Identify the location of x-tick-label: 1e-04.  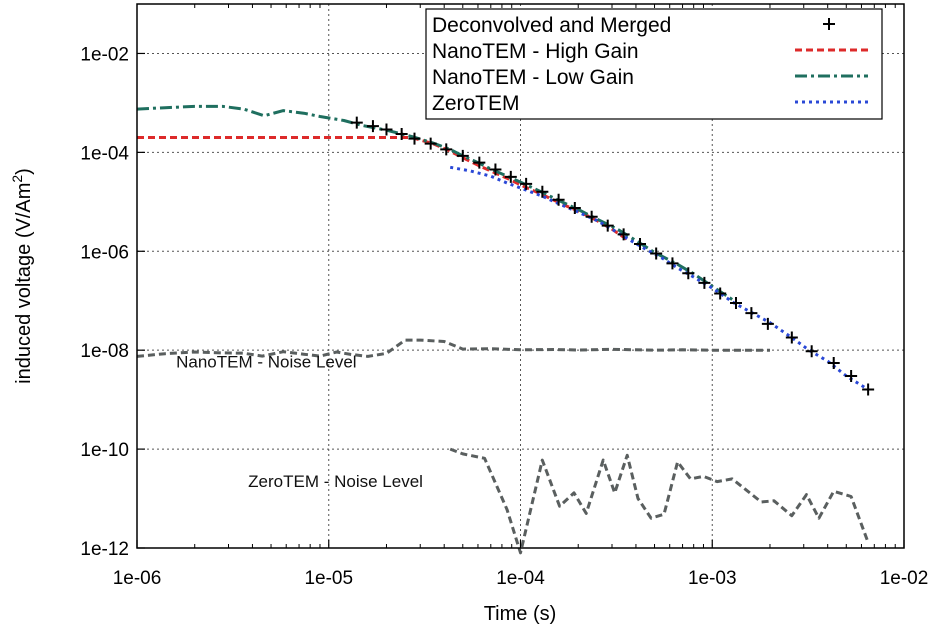
(520, 578).